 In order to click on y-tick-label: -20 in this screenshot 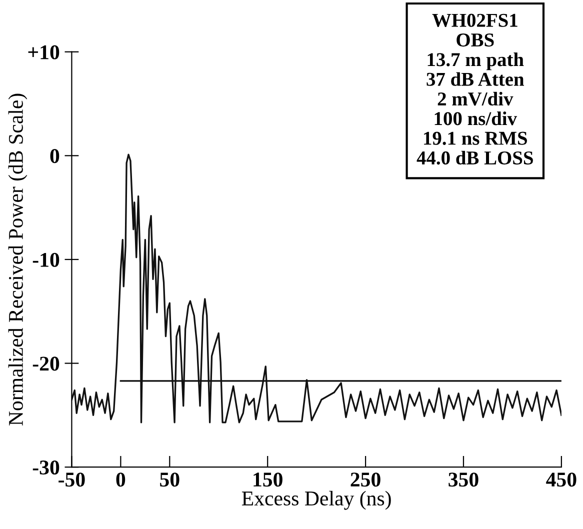, I will do `click(46, 363)`.